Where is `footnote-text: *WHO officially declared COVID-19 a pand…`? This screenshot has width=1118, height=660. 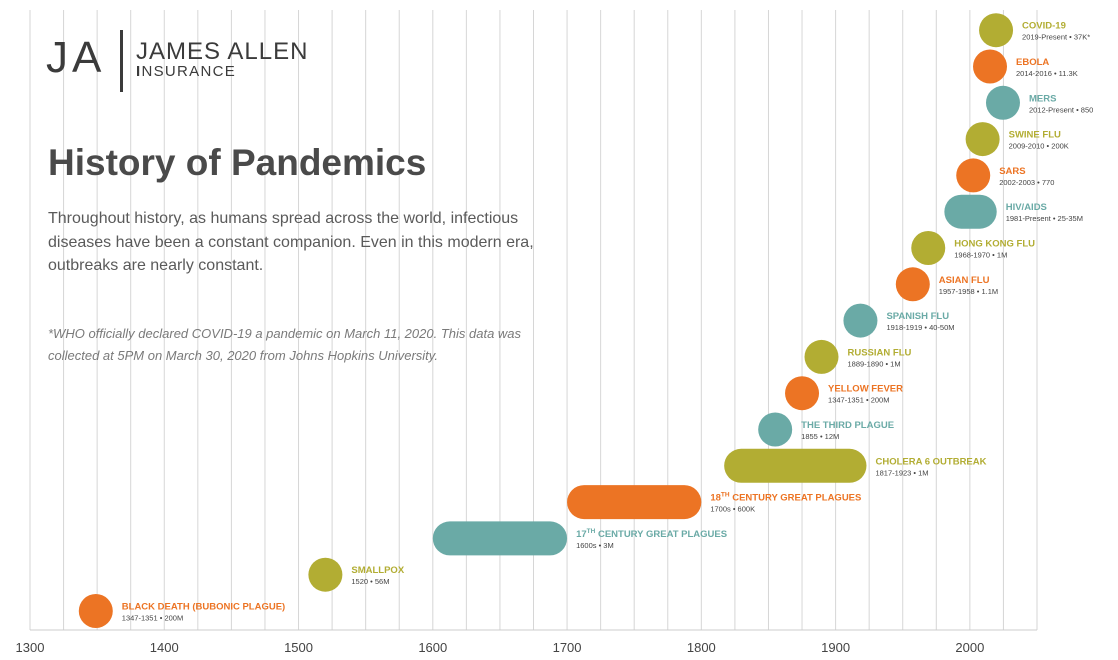
footnote-text: *WHO officially declared COVID-19 a pand… is located at coordinates (285, 344).